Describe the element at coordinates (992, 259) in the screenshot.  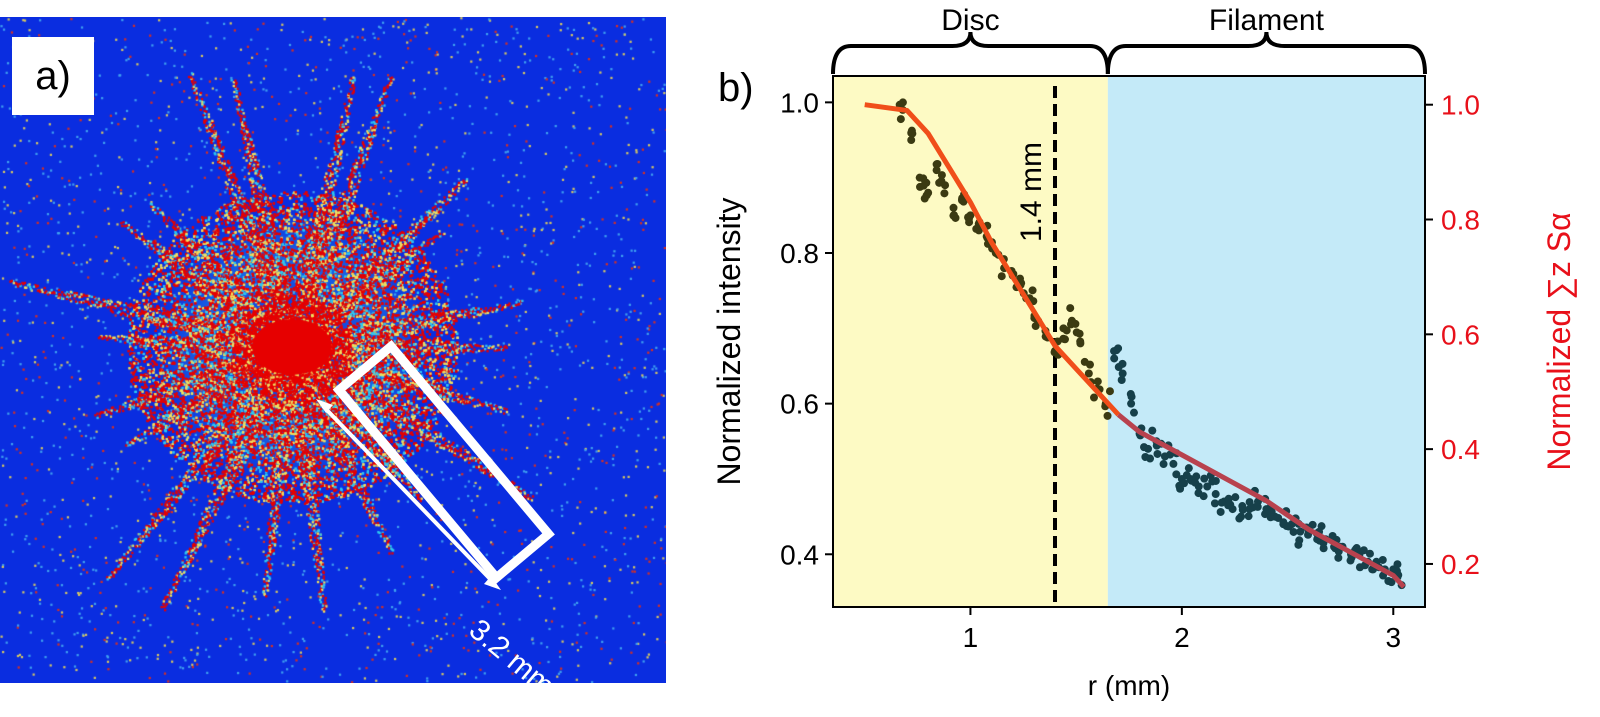
I see `series-line-disc` at that location.